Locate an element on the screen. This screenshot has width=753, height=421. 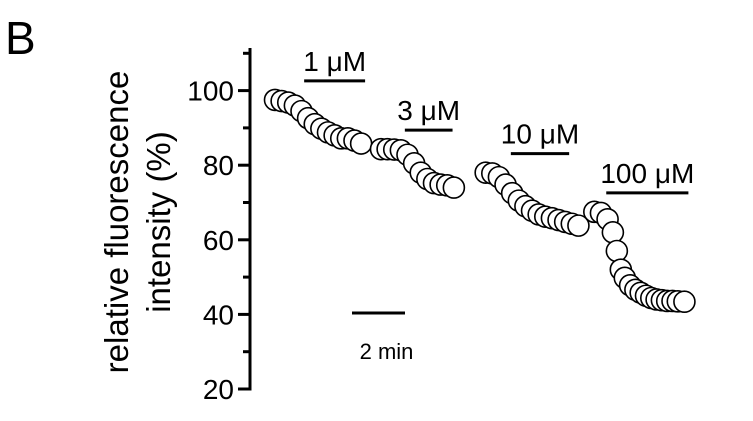
data-group: 3 μM is located at coordinates (417, 147).